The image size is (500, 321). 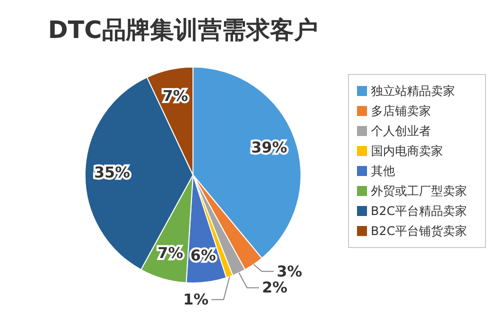 I want to click on legend-label: 国内电商卖家, so click(x=406, y=151).